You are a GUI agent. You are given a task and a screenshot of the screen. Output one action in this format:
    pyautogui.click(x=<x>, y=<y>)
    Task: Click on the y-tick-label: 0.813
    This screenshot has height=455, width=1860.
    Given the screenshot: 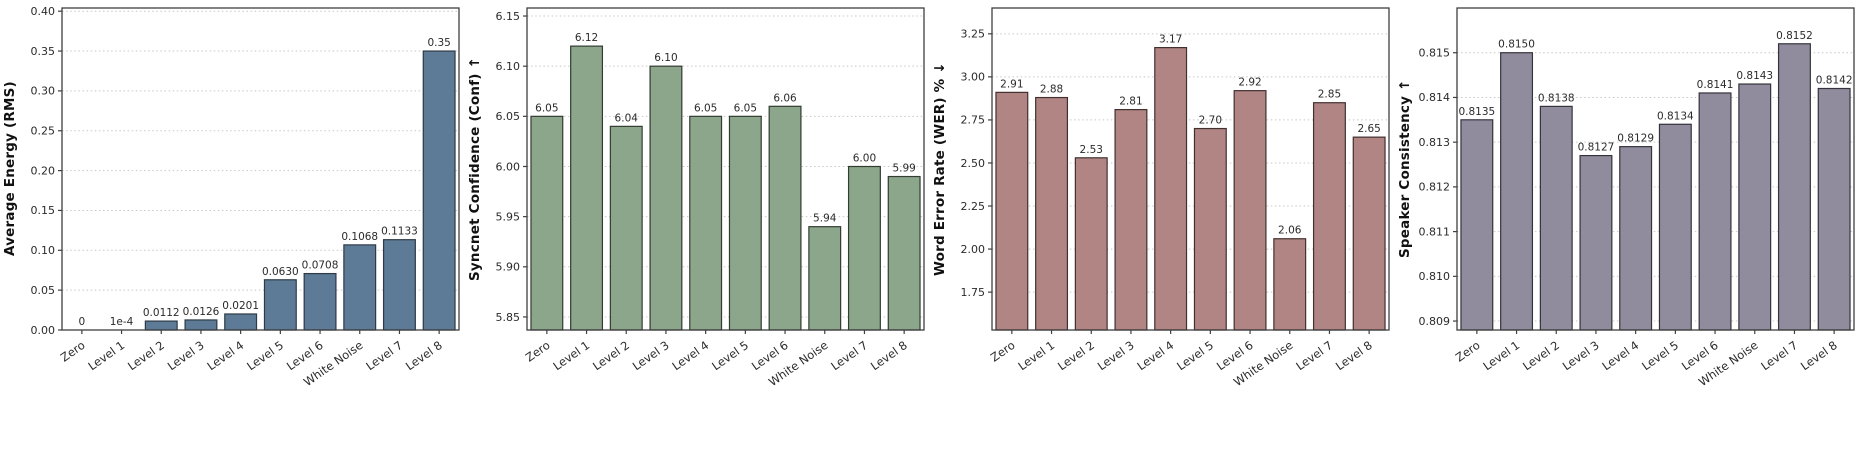 What is the action you would take?
    pyautogui.click(x=1435, y=142)
    